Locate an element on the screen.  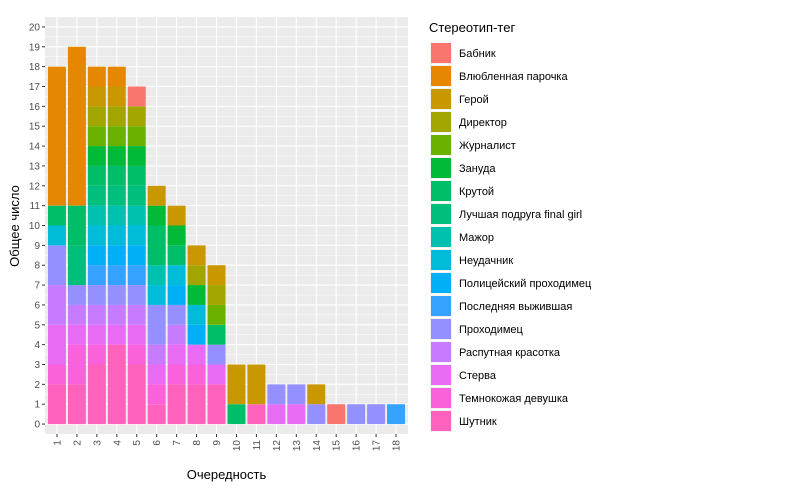
legend-label: Бабник is located at coordinates (477, 54).